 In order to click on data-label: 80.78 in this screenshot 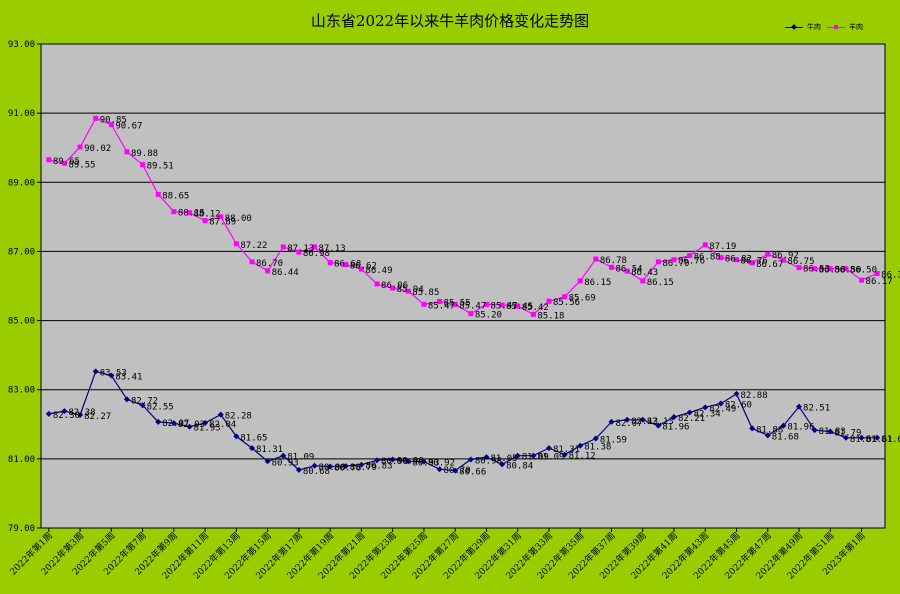, I will do `click(347, 468)`.